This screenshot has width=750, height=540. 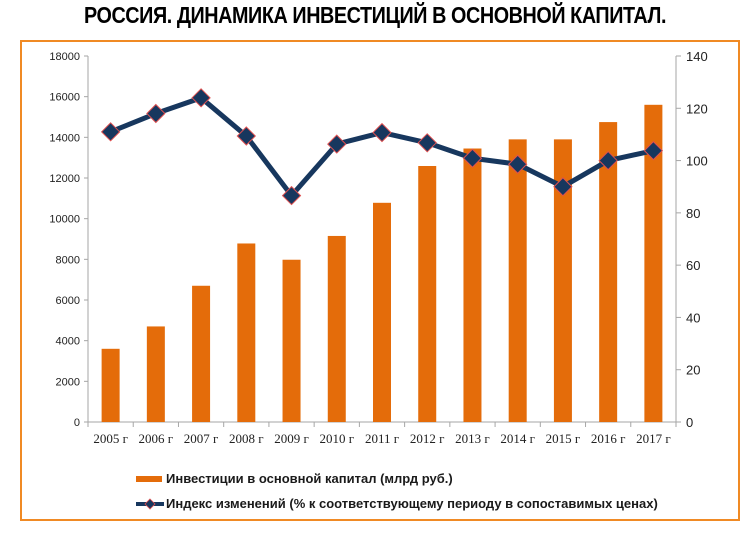 I want to click on right-axis-tick-label: 40, so click(x=693, y=317).